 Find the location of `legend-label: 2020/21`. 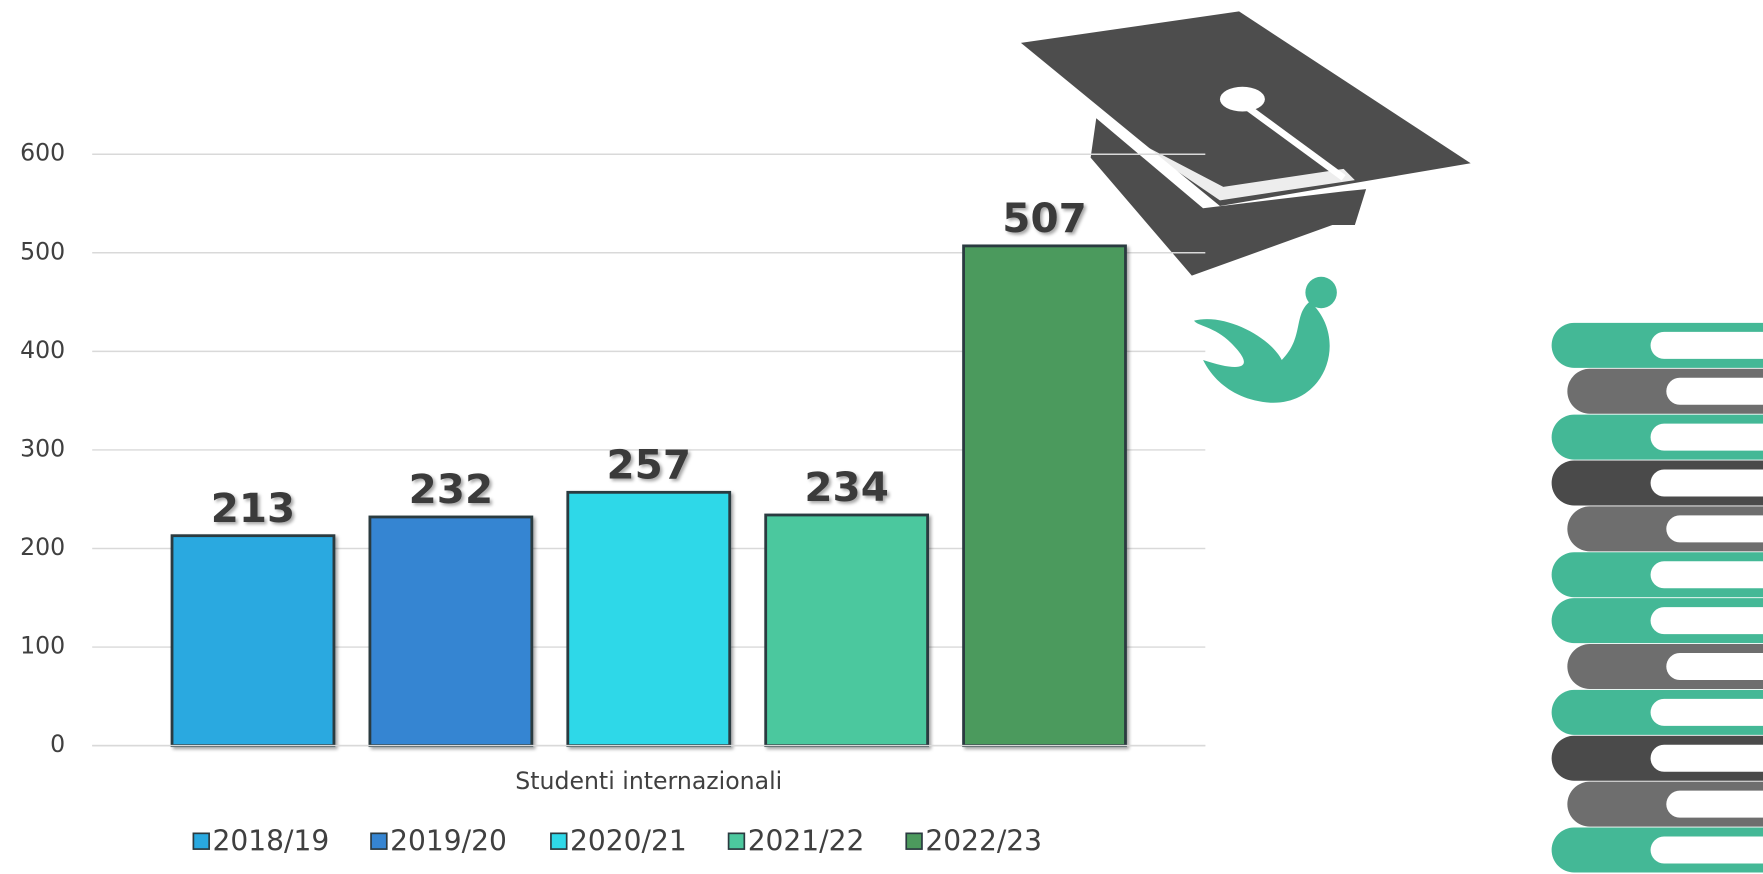

legend-label: 2020/21 is located at coordinates (628, 840).